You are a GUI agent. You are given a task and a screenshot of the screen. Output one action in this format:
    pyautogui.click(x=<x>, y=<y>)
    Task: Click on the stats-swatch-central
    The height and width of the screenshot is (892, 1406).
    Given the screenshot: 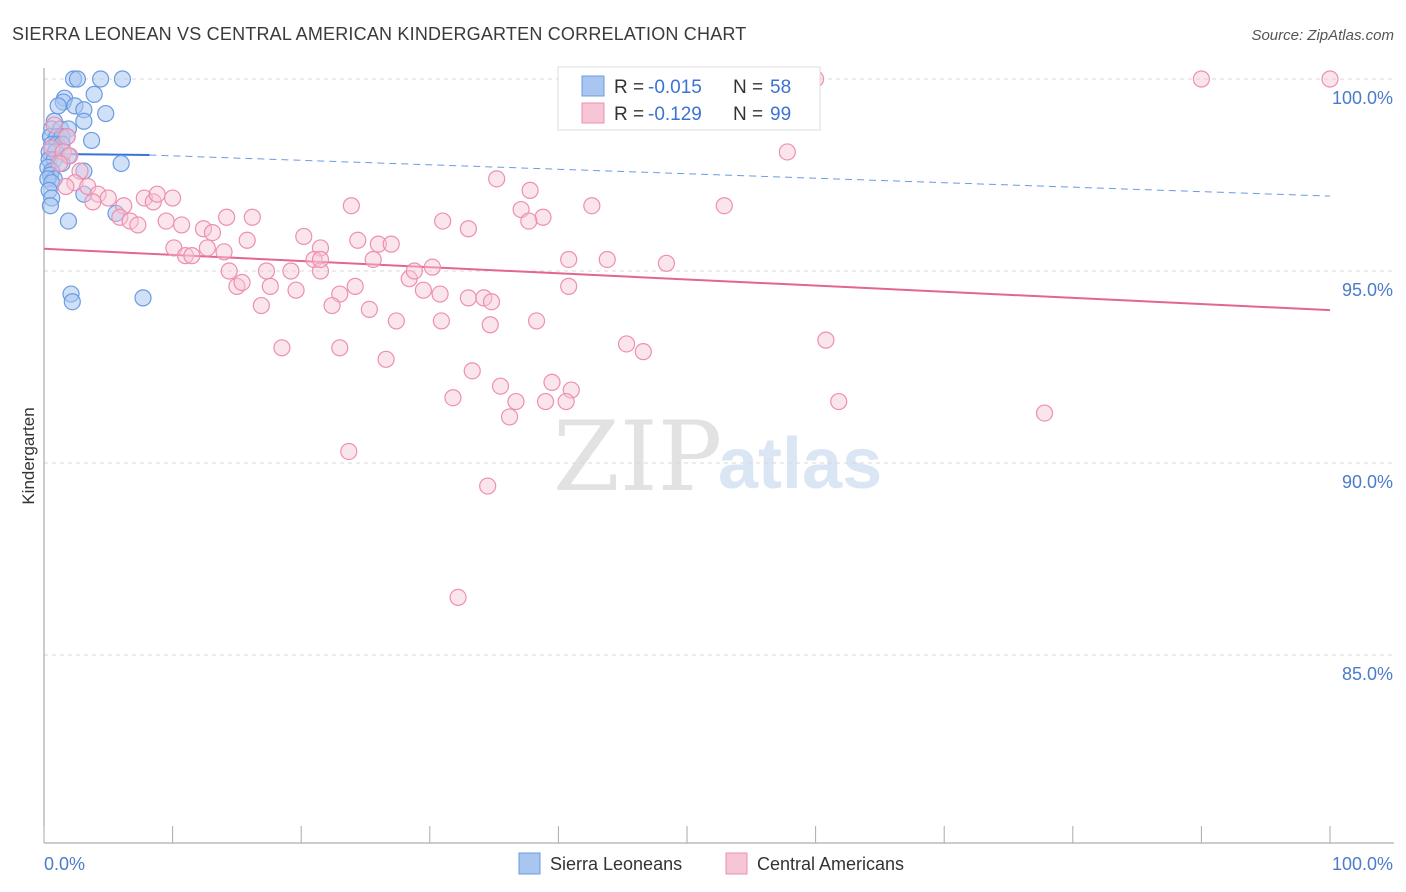 What is the action you would take?
    pyautogui.click(x=593, y=113)
    